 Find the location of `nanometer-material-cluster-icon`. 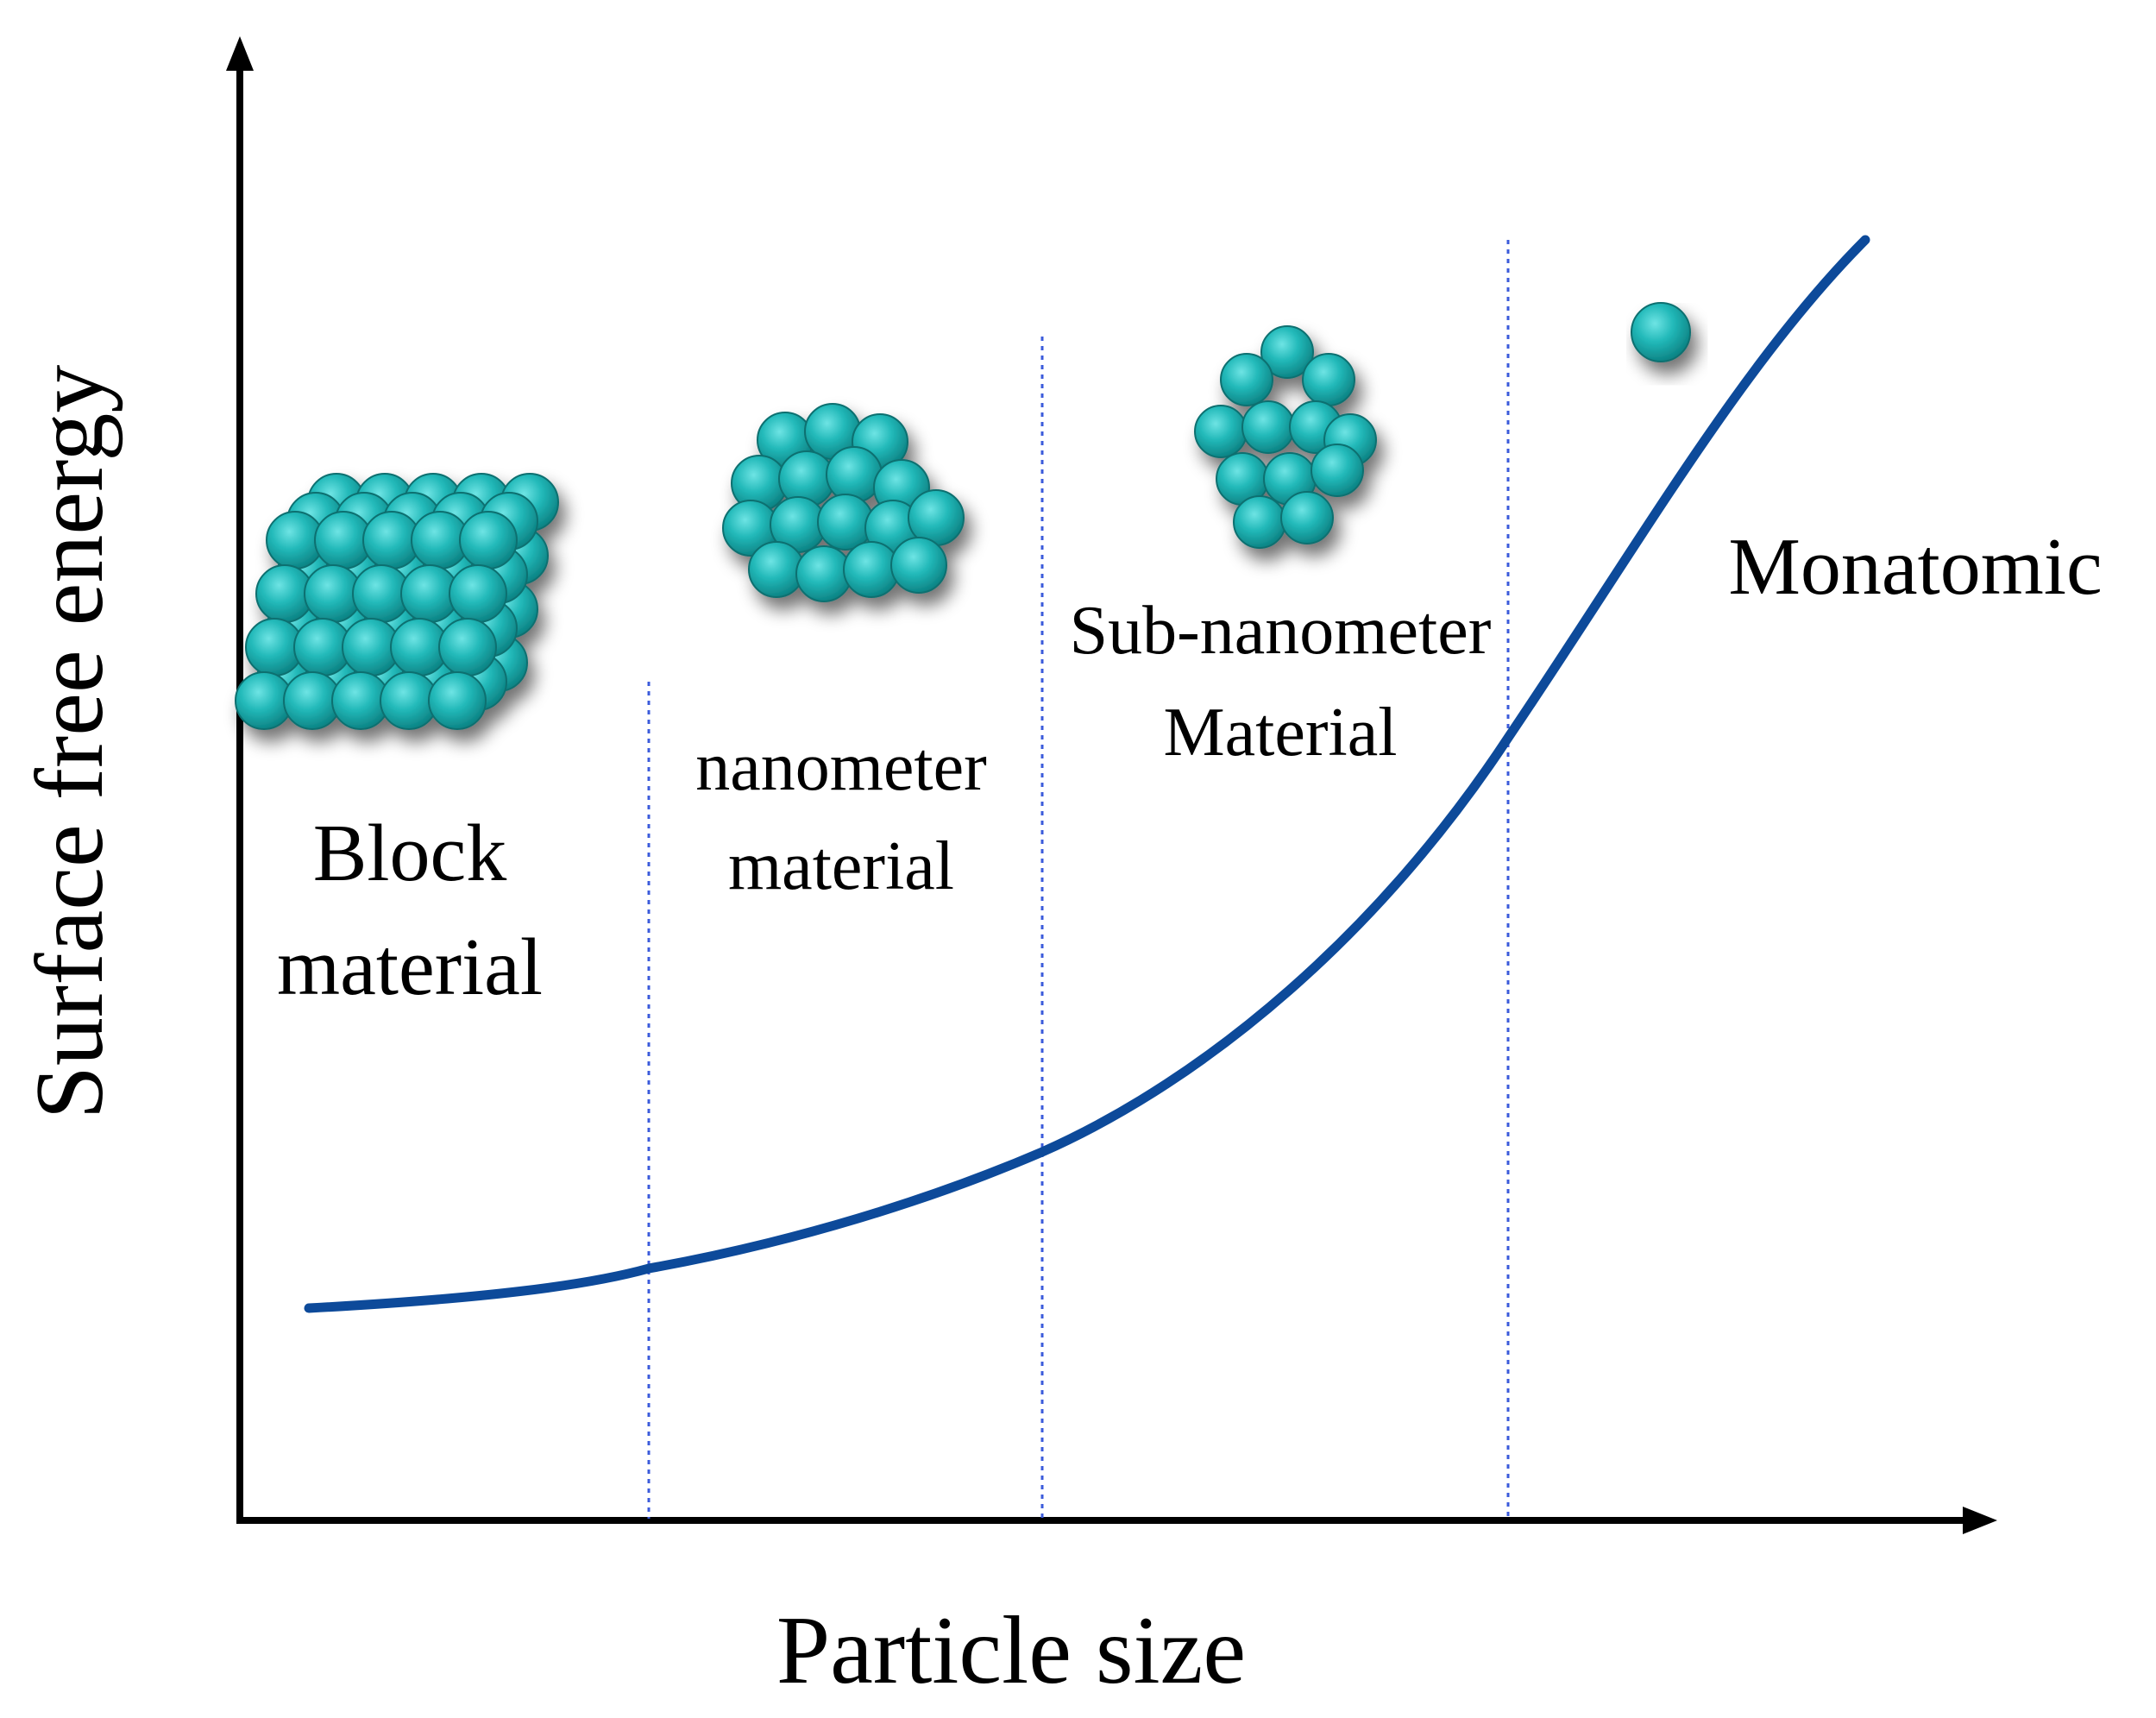

nanometer-material-cluster-icon is located at coordinates (844, 502).